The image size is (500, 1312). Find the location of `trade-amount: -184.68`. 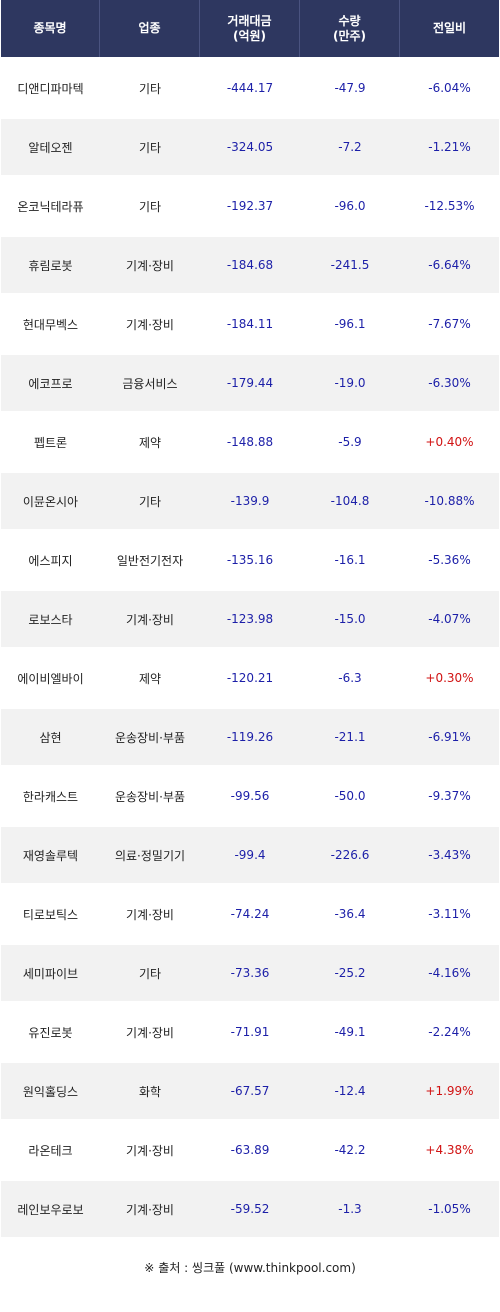

trade-amount: -184.68 is located at coordinates (250, 263).